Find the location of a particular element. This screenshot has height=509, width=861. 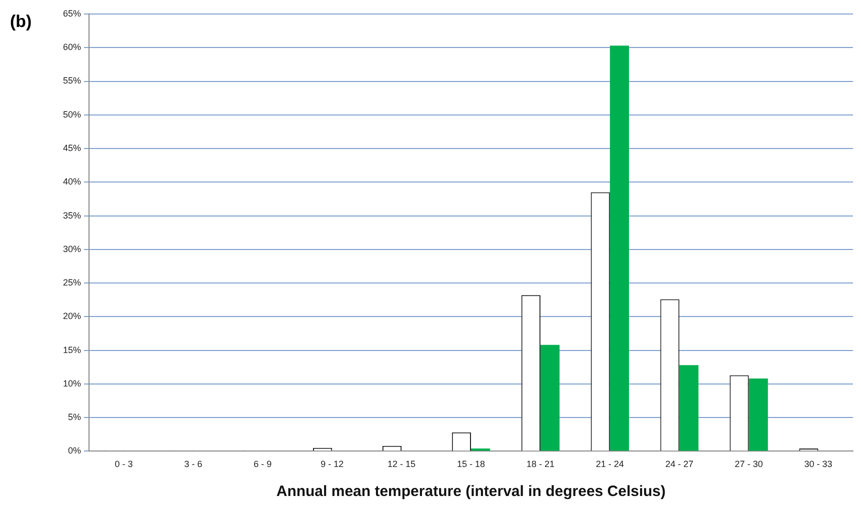

y-tick-label: 0% is located at coordinates (75, 451).